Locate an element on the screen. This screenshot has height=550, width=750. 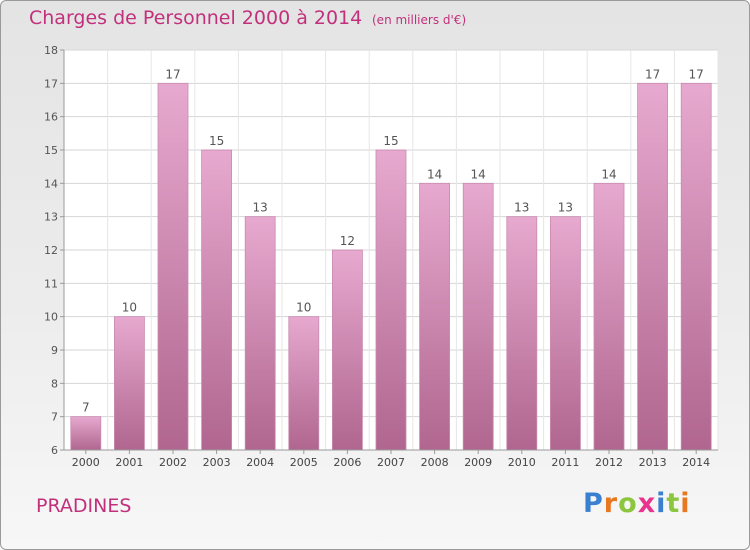
y-tick-label: 9 is located at coordinates (54, 350).